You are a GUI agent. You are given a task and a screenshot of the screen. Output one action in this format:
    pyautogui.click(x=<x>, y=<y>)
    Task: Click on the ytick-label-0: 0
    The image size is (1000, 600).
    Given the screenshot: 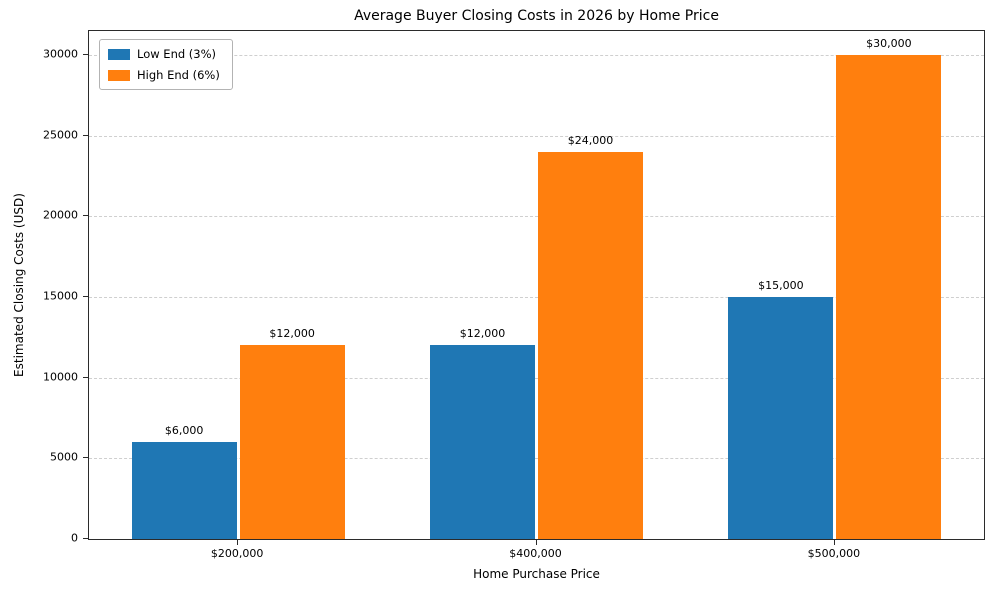 What is the action you would take?
    pyautogui.click(x=74, y=538)
    